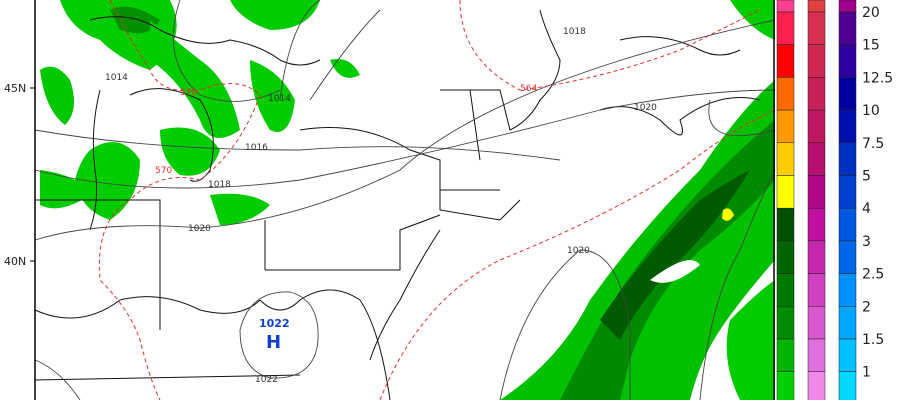 The width and height of the screenshot is (900, 400). What do you see at coordinates (274, 323) in the screenshot?
I see `high-pressure-value: 1022` at bounding box center [274, 323].